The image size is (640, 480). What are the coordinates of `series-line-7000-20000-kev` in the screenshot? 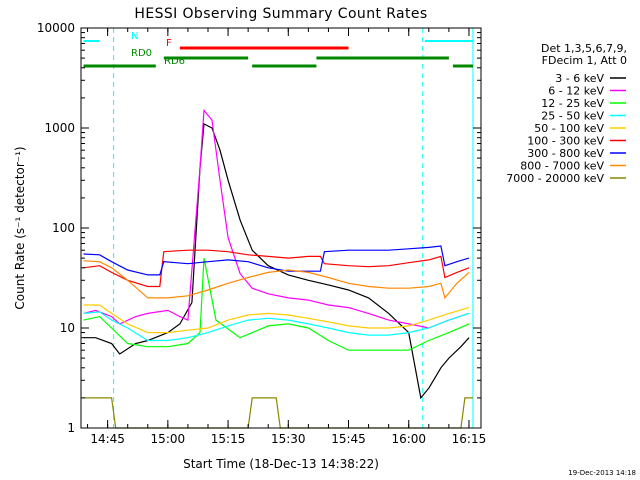 It's located at (278, 413).